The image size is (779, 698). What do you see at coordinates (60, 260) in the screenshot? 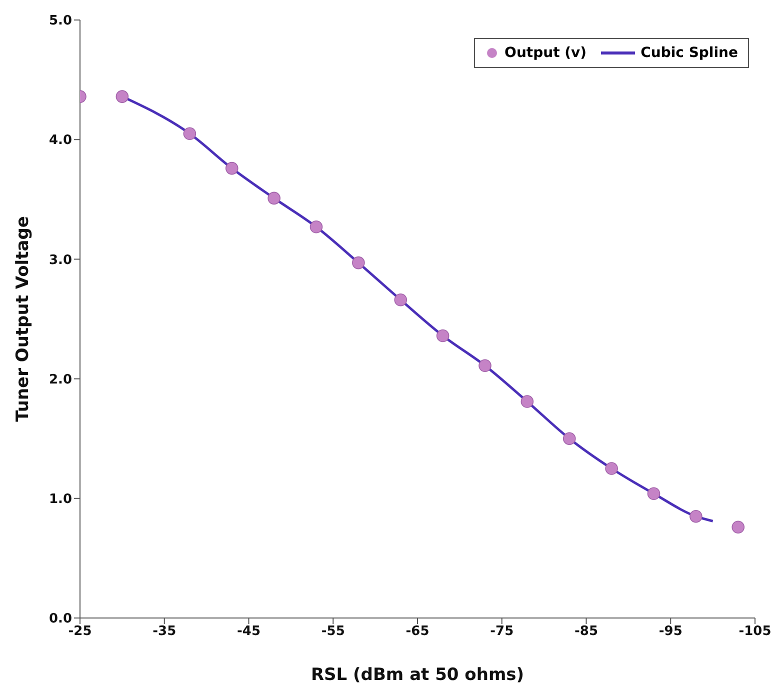
I see `y-tick-label: 3.0` at bounding box center [60, 260].